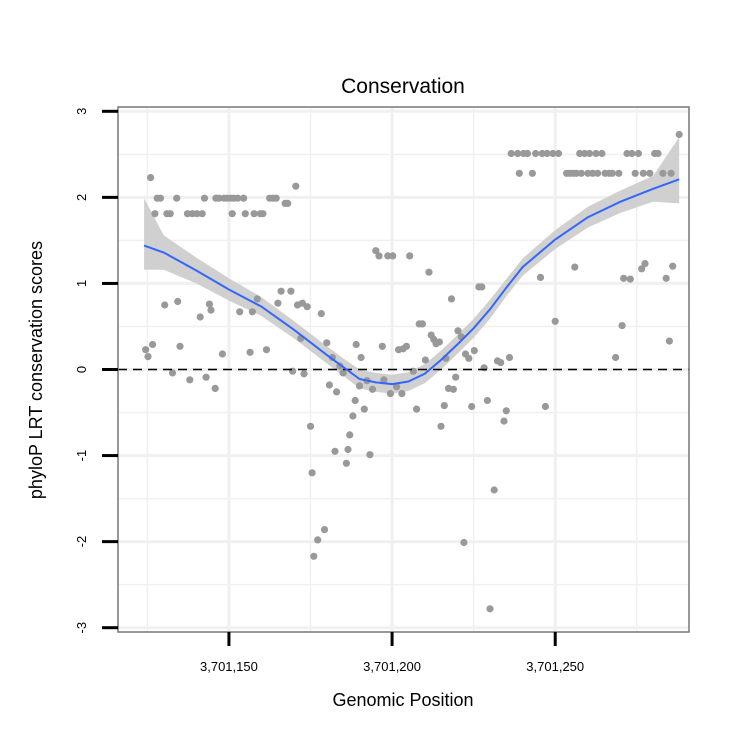 This screenshot has width=750, height=750. I want to click on x-tick-label: 3,701,250, so click(555, 666).